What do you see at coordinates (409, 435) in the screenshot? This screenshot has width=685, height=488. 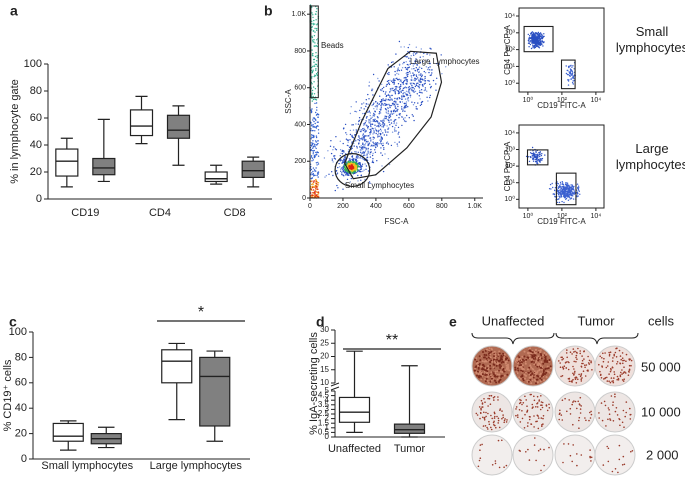 I see `whisker-low` at bounding box center [409, 435].